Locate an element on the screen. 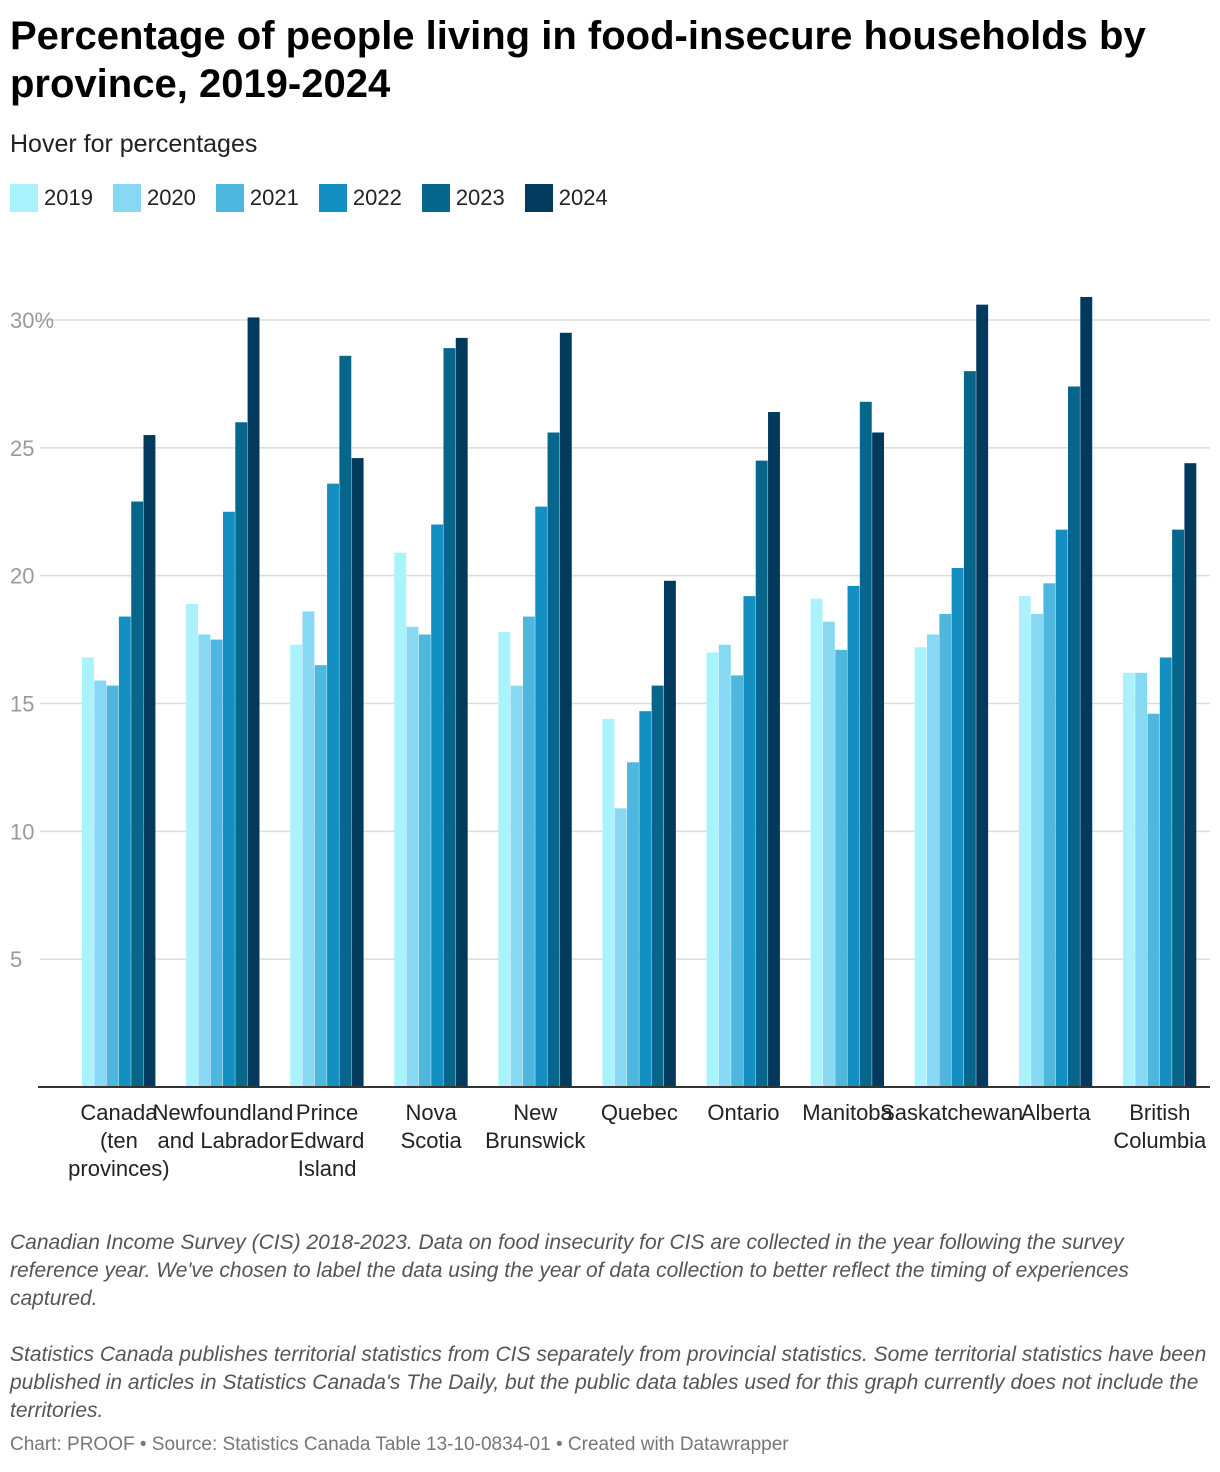  legend-item-2021: 2021 is located at coordinates (257, 198).